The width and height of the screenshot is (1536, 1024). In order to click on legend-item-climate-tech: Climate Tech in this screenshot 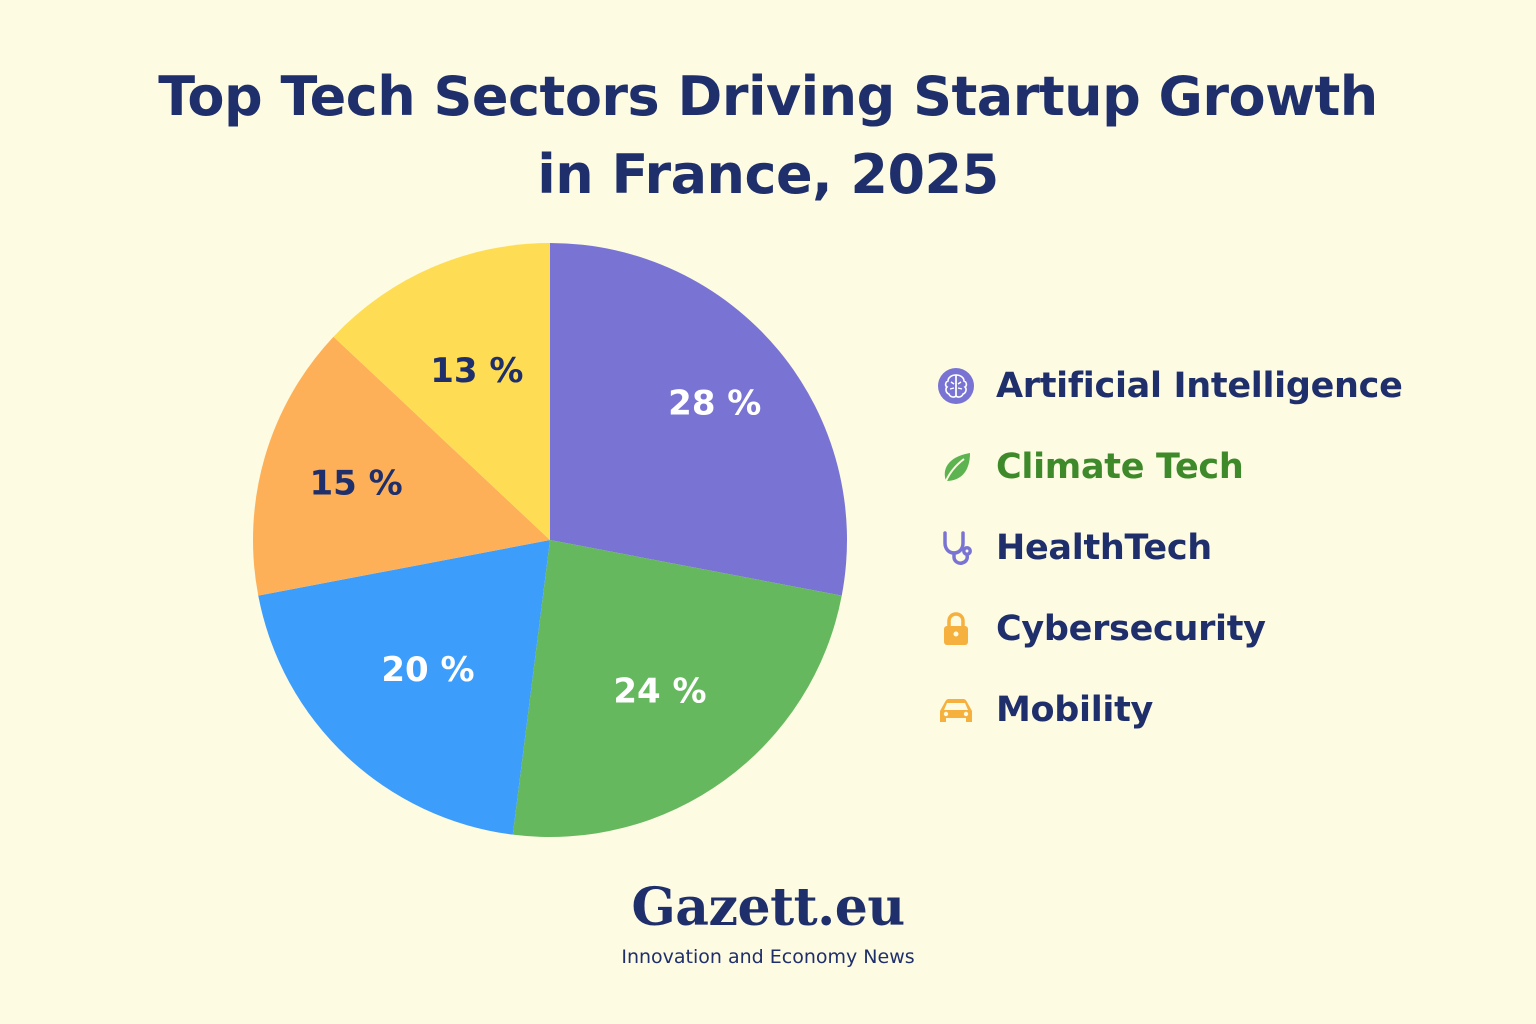, I will do `click(1169, 467)`.